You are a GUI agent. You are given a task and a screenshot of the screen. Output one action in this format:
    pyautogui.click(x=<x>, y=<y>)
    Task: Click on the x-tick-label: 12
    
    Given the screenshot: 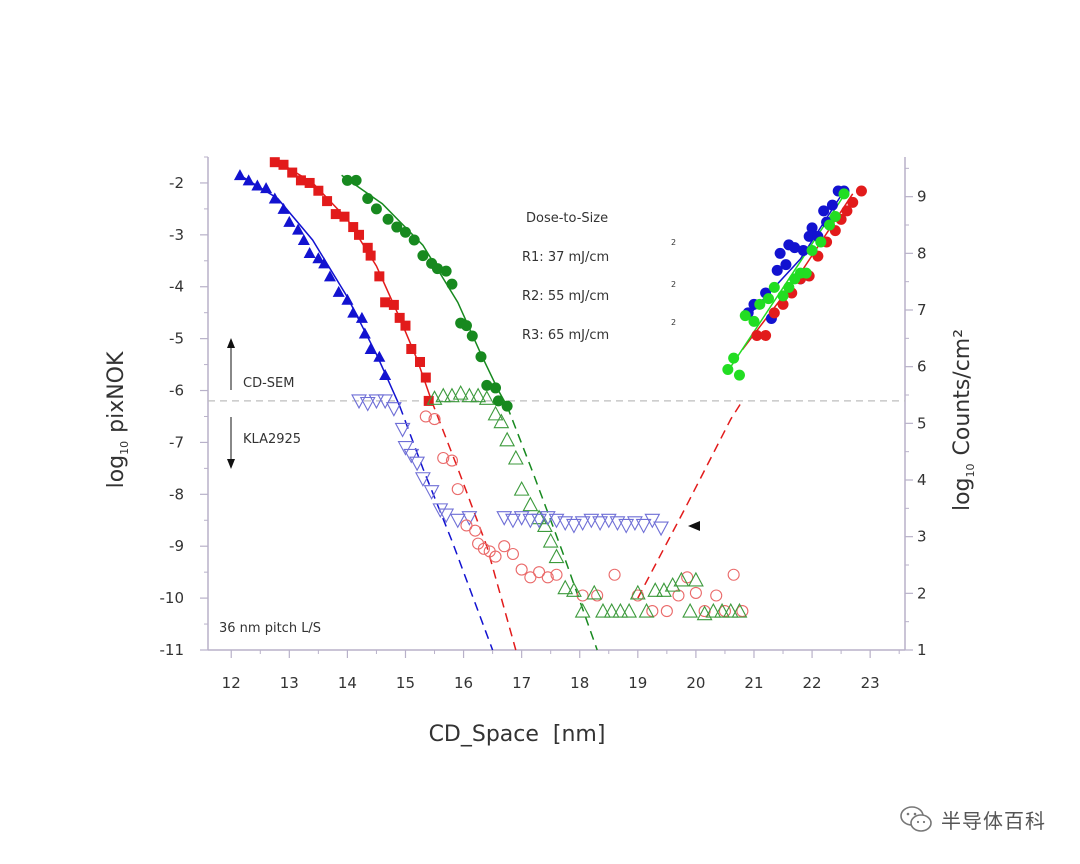 What is the action you would take?
    pyautogui.click(x=231, y=683)
    